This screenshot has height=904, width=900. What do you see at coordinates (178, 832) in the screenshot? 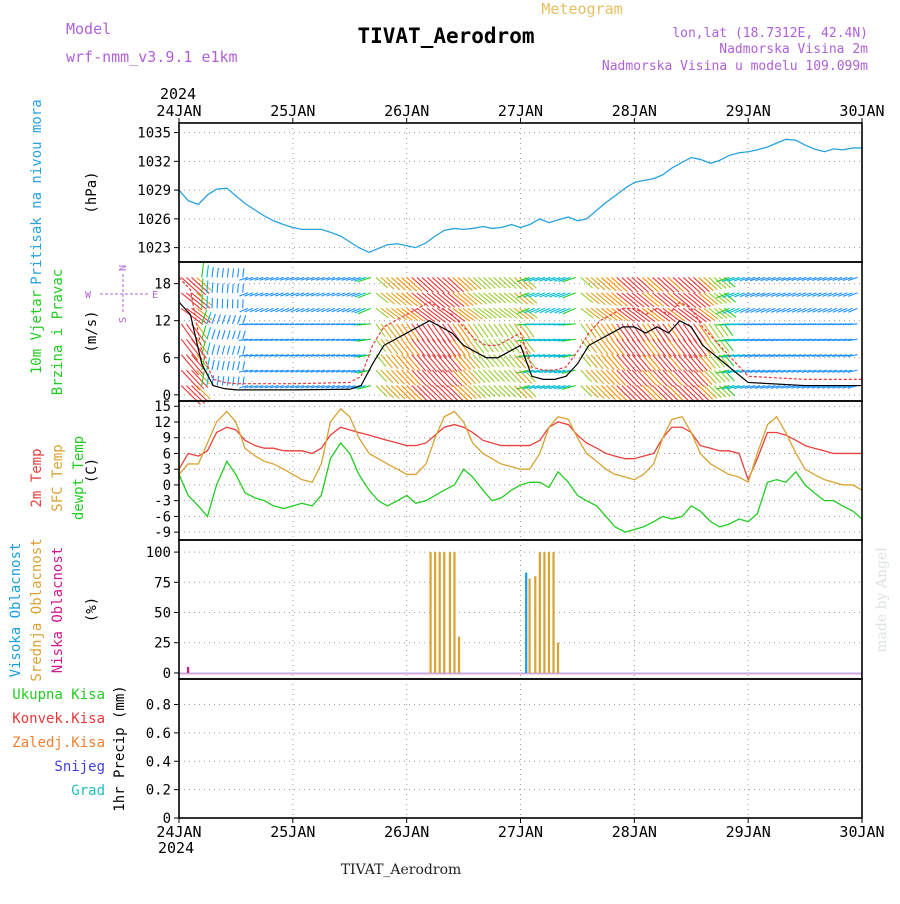
I see `xtick-bottom-label: 24JAN` at bounding box center [178, 832].